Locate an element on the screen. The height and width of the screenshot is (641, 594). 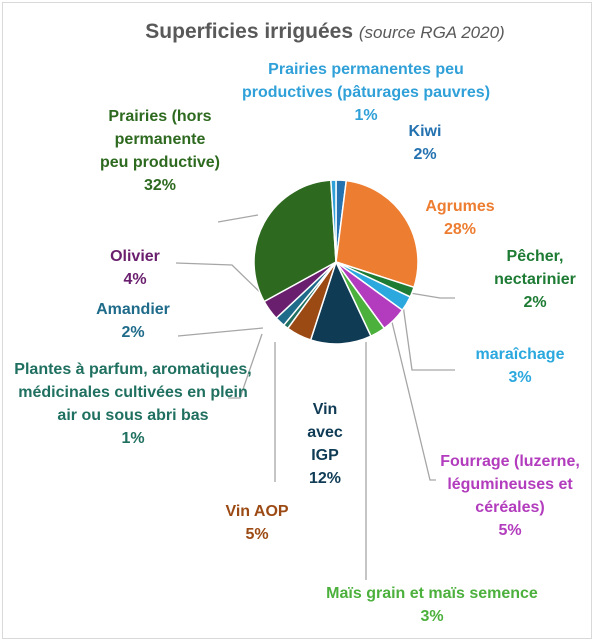
slice-label: Vin avec IGP 12% is located at coordinates (325, 444).